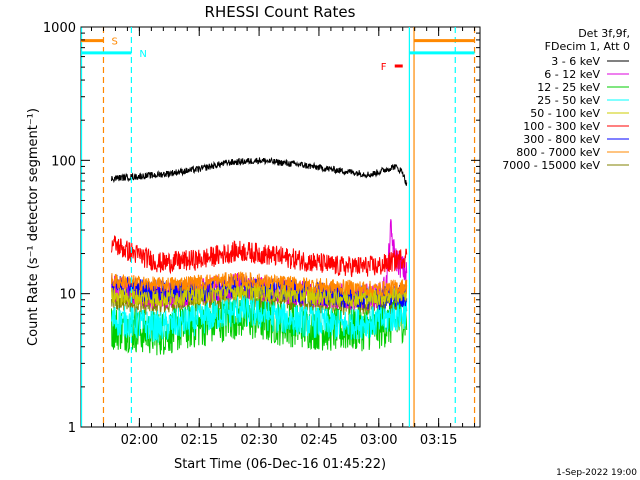 Image resolution: width=640 pixels, height=480 pixels. I want to click on series-line-50-100kev, so click(259, 294).